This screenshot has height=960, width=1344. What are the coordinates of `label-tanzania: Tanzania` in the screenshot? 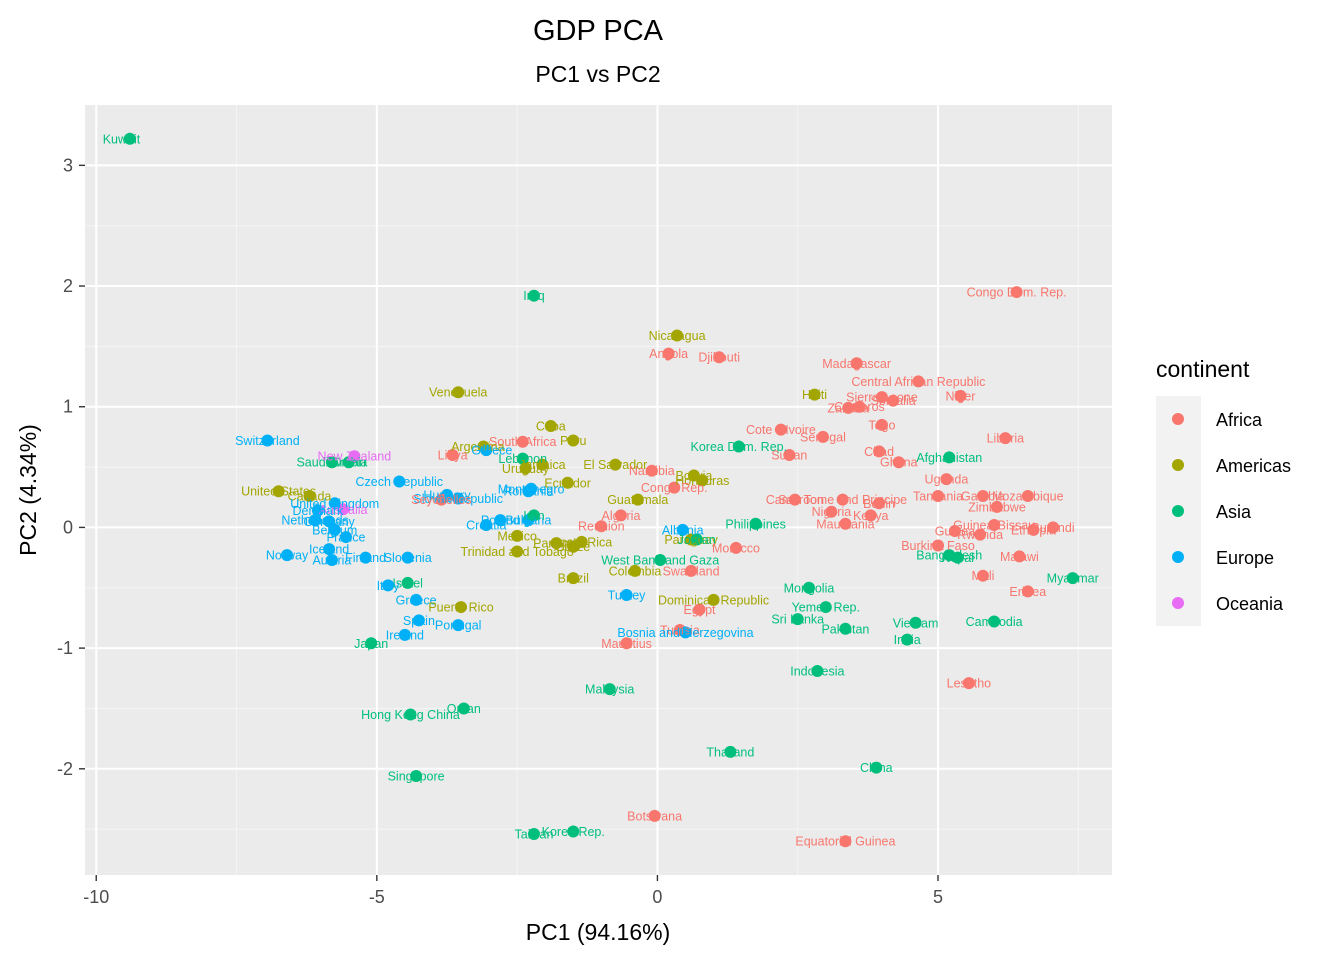 It's located at (938, 497).